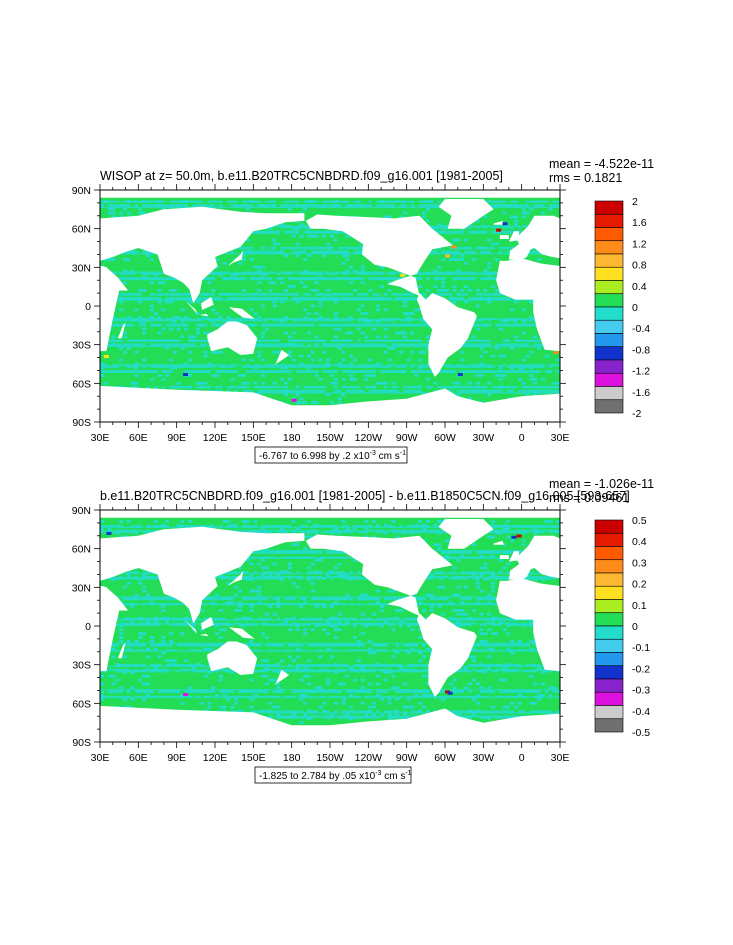  I want to click on x-tick-label: 90W, so click(407, 438).